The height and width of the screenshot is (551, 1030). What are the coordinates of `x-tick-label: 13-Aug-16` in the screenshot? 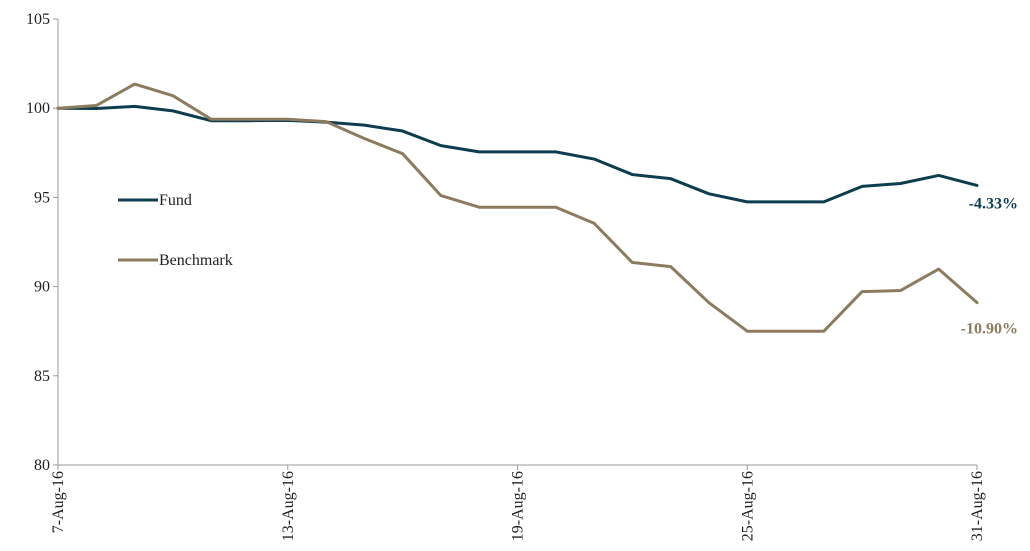 It's located at (288, 506).